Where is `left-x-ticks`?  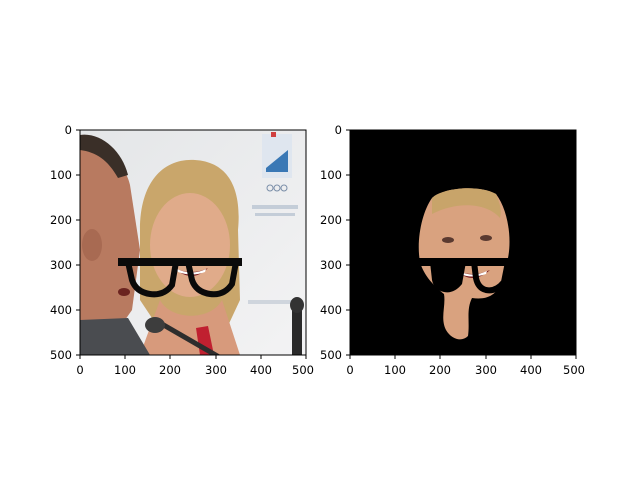
left-x-ticks is located at coordinates (193, 357).